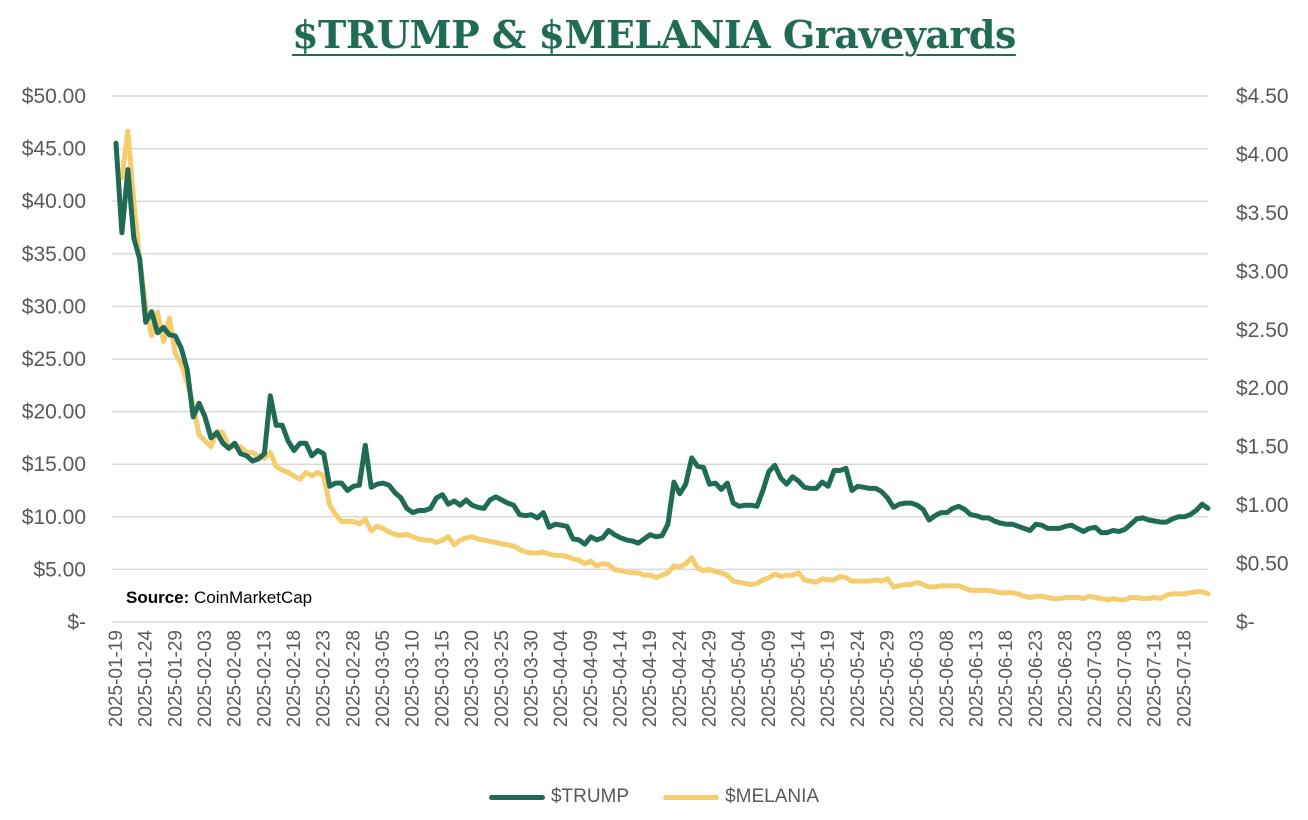 Image resolution: width=1308 pixels, height=820 pixels. Describe the element at coordinates (54, 412) in the screenshot. I see `y-left-tick-label: $20.00` at that location.